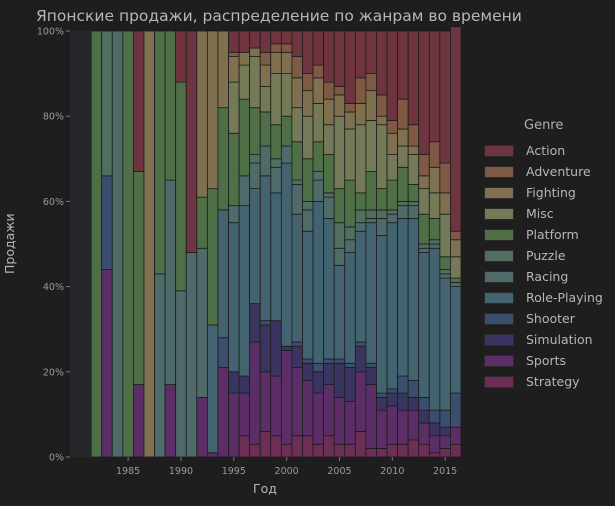 The width and height of the screenshot is (615, 506). Describe the element at coordinates (371, 416) in the screenshot. I see `bar-2008-sports` at that location.